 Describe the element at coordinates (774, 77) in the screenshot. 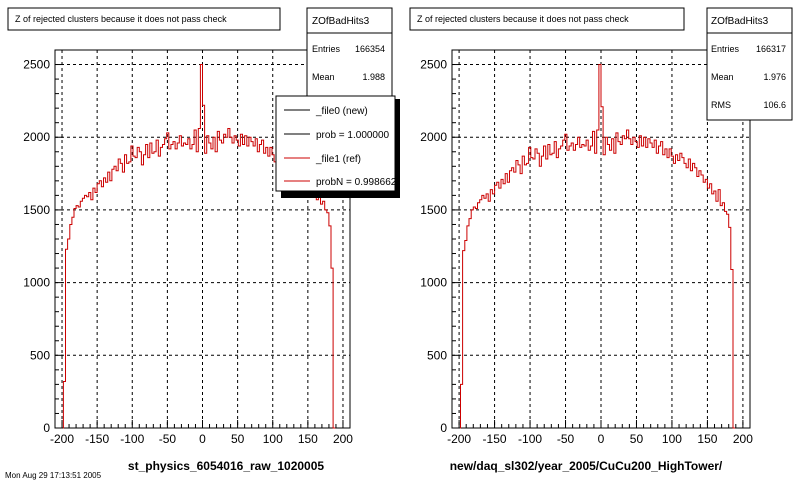

I see `stats-value-mean: 1.976` at that location.